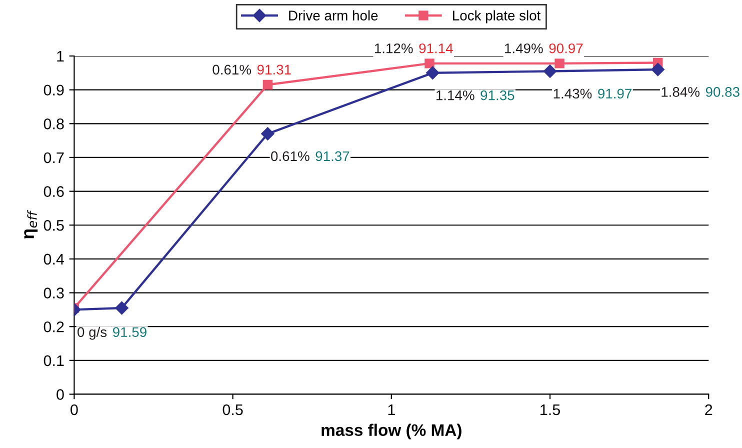 The image size is (742, 448). I want to click on legend-label: Drive arm hole, so click(333, 15).